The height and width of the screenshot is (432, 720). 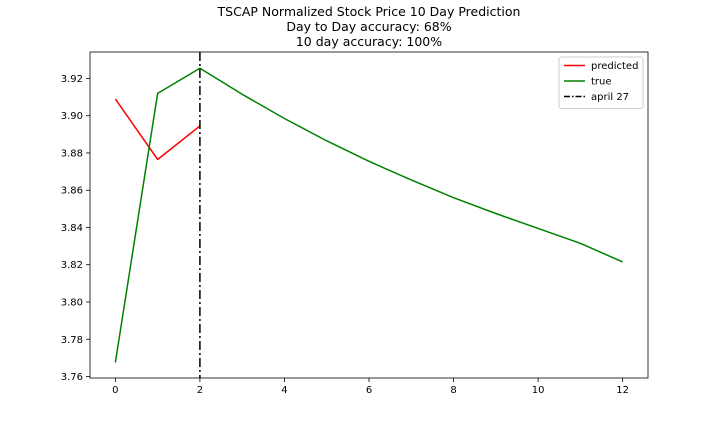 I want to click on y-tick-label: 3.80, so click(x=72, y=302).